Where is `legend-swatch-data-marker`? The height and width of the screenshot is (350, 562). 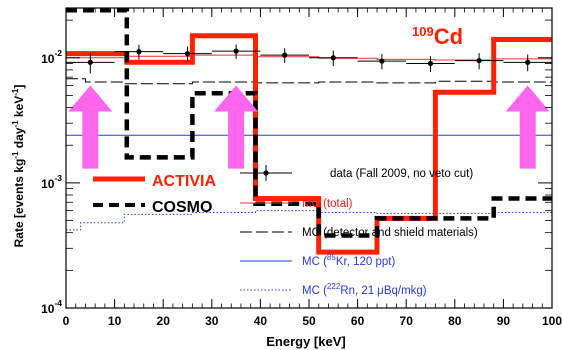 legend-swatch-data-marker is located at coordinates (266, 173).